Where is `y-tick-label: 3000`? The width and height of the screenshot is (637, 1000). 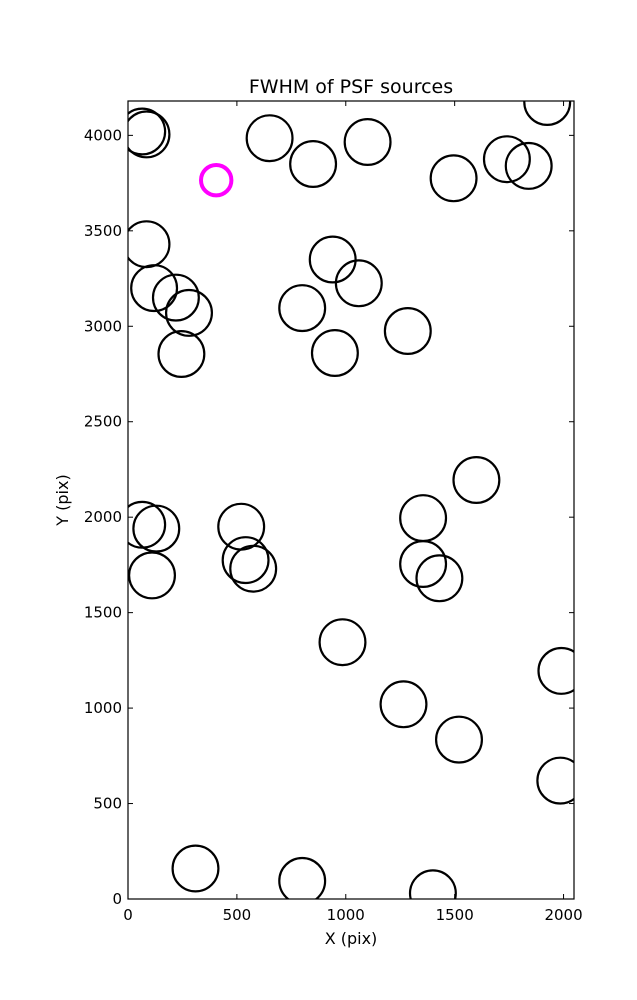 y-tick-label: 3000 is located at coordinates (103, 326).